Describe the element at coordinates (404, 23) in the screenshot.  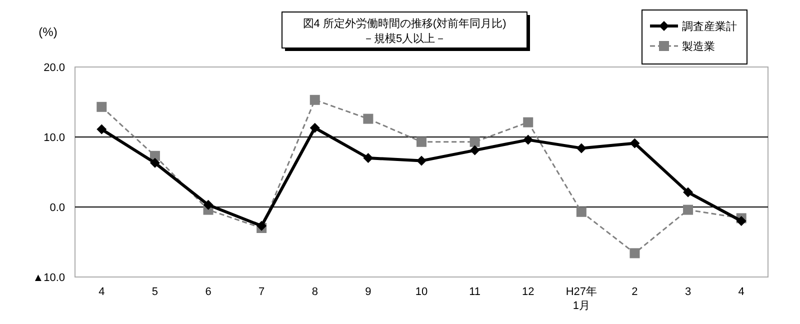
I see `chart-title: 図4 所定外労働時間の推移(対前年同月比)` at that location.